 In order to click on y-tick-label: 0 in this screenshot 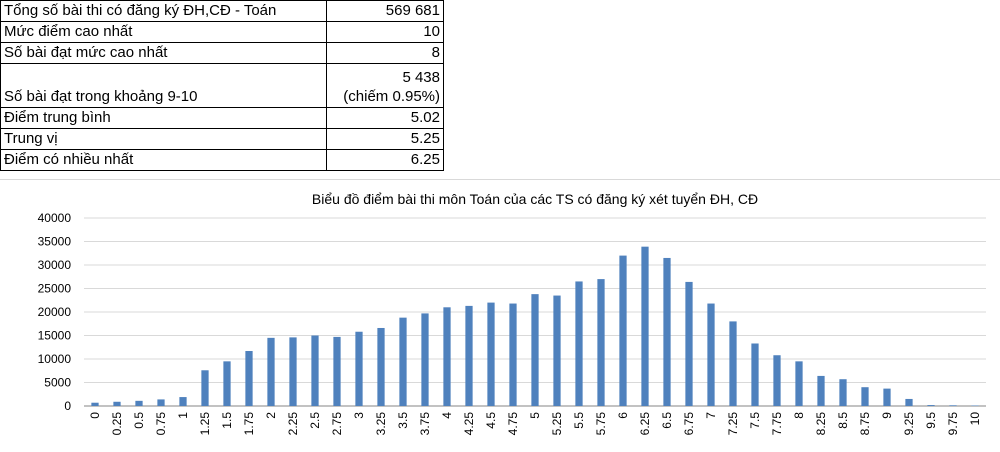, I will do `click(67, 406)`.